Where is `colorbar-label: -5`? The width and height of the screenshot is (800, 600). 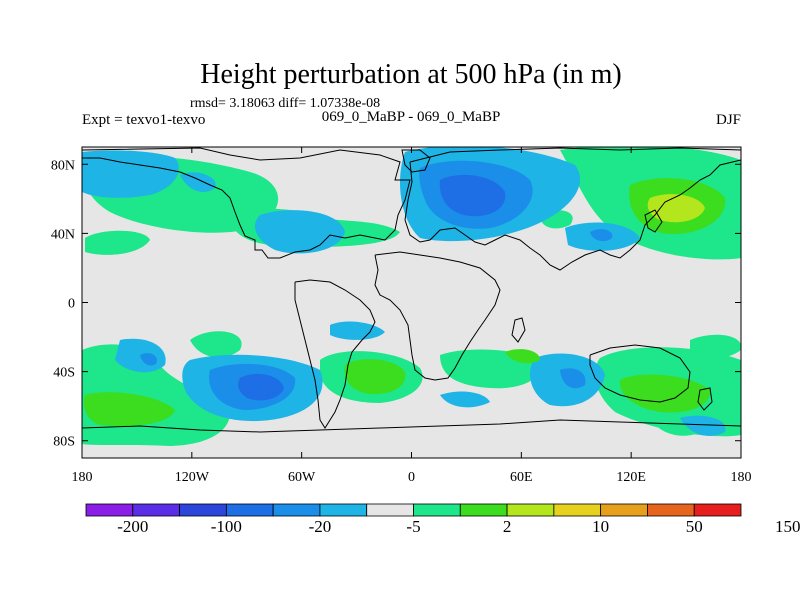
colorbar-label: -5 is located at coordinates (413, 526).